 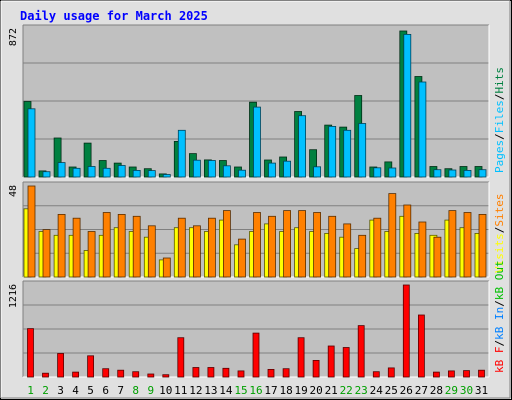 I want to click on tick-label-day-21: 21, so click(x=331, y=390).